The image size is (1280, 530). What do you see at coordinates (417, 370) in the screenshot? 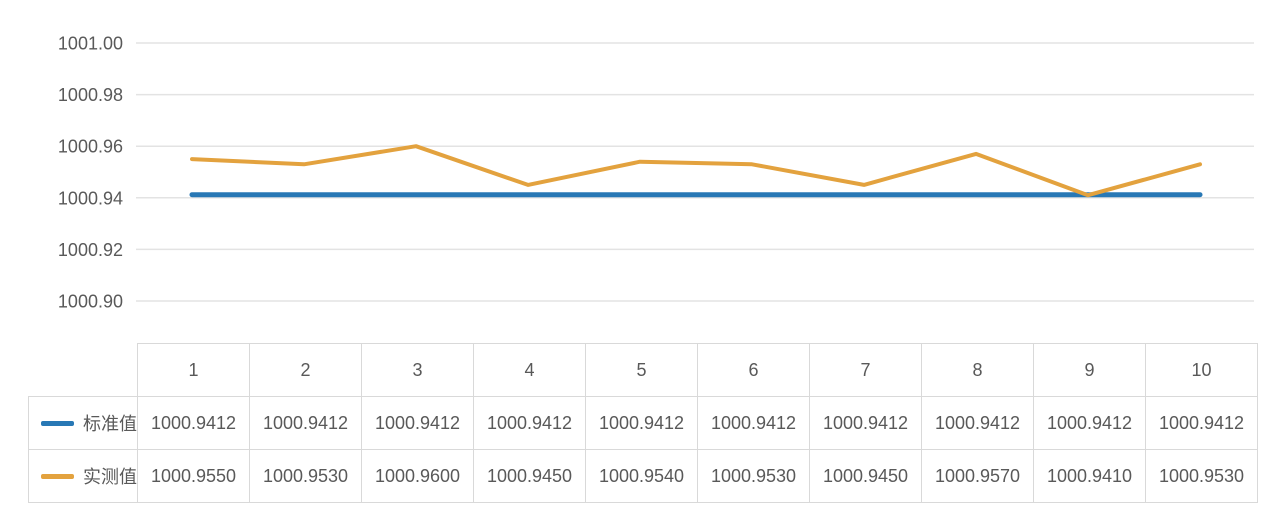
I see `column-header-3: 3` at bounding box center [417, 370].